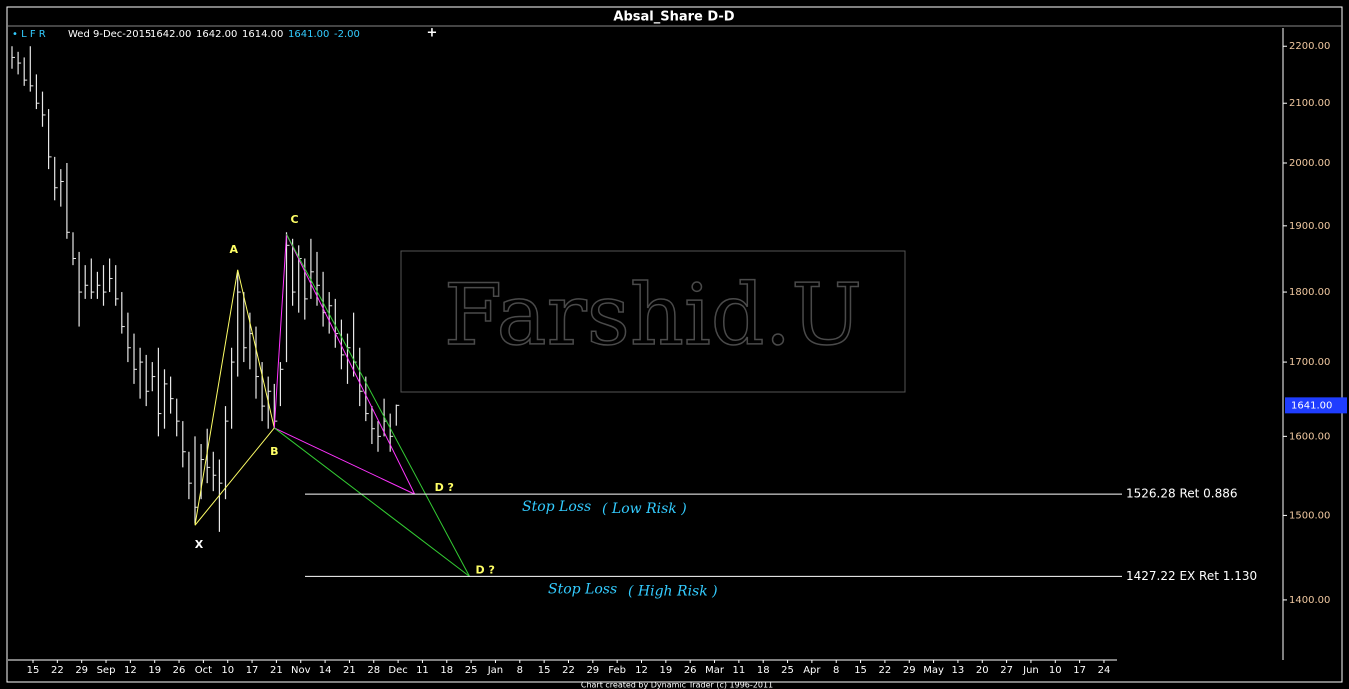 The height and width of the screenshot is (689, 1349). I want to click on risk-note: ( Low Risk ), so click(644, 509).